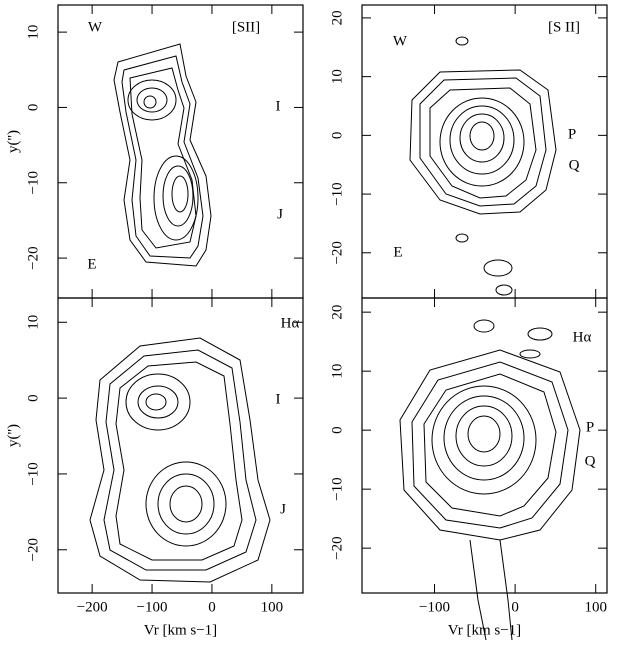 Image resolution: width=619 pixels, height=648 pixels. I want to click on contours-bottom-right, so click(490, 480).